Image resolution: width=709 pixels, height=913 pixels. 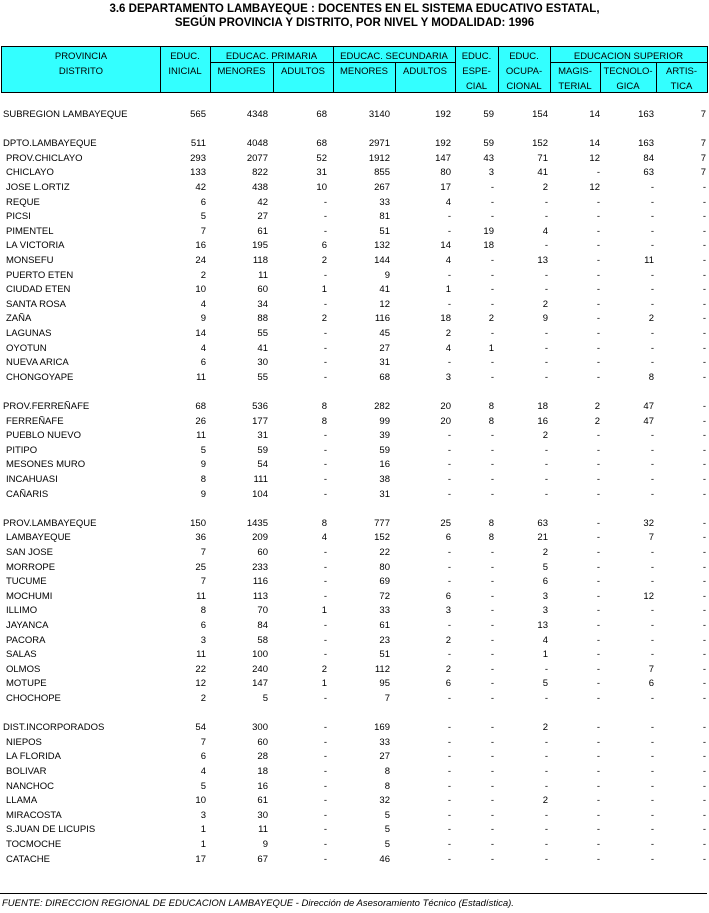 I want to click on cell: 4048, so click(x=257, y=144).